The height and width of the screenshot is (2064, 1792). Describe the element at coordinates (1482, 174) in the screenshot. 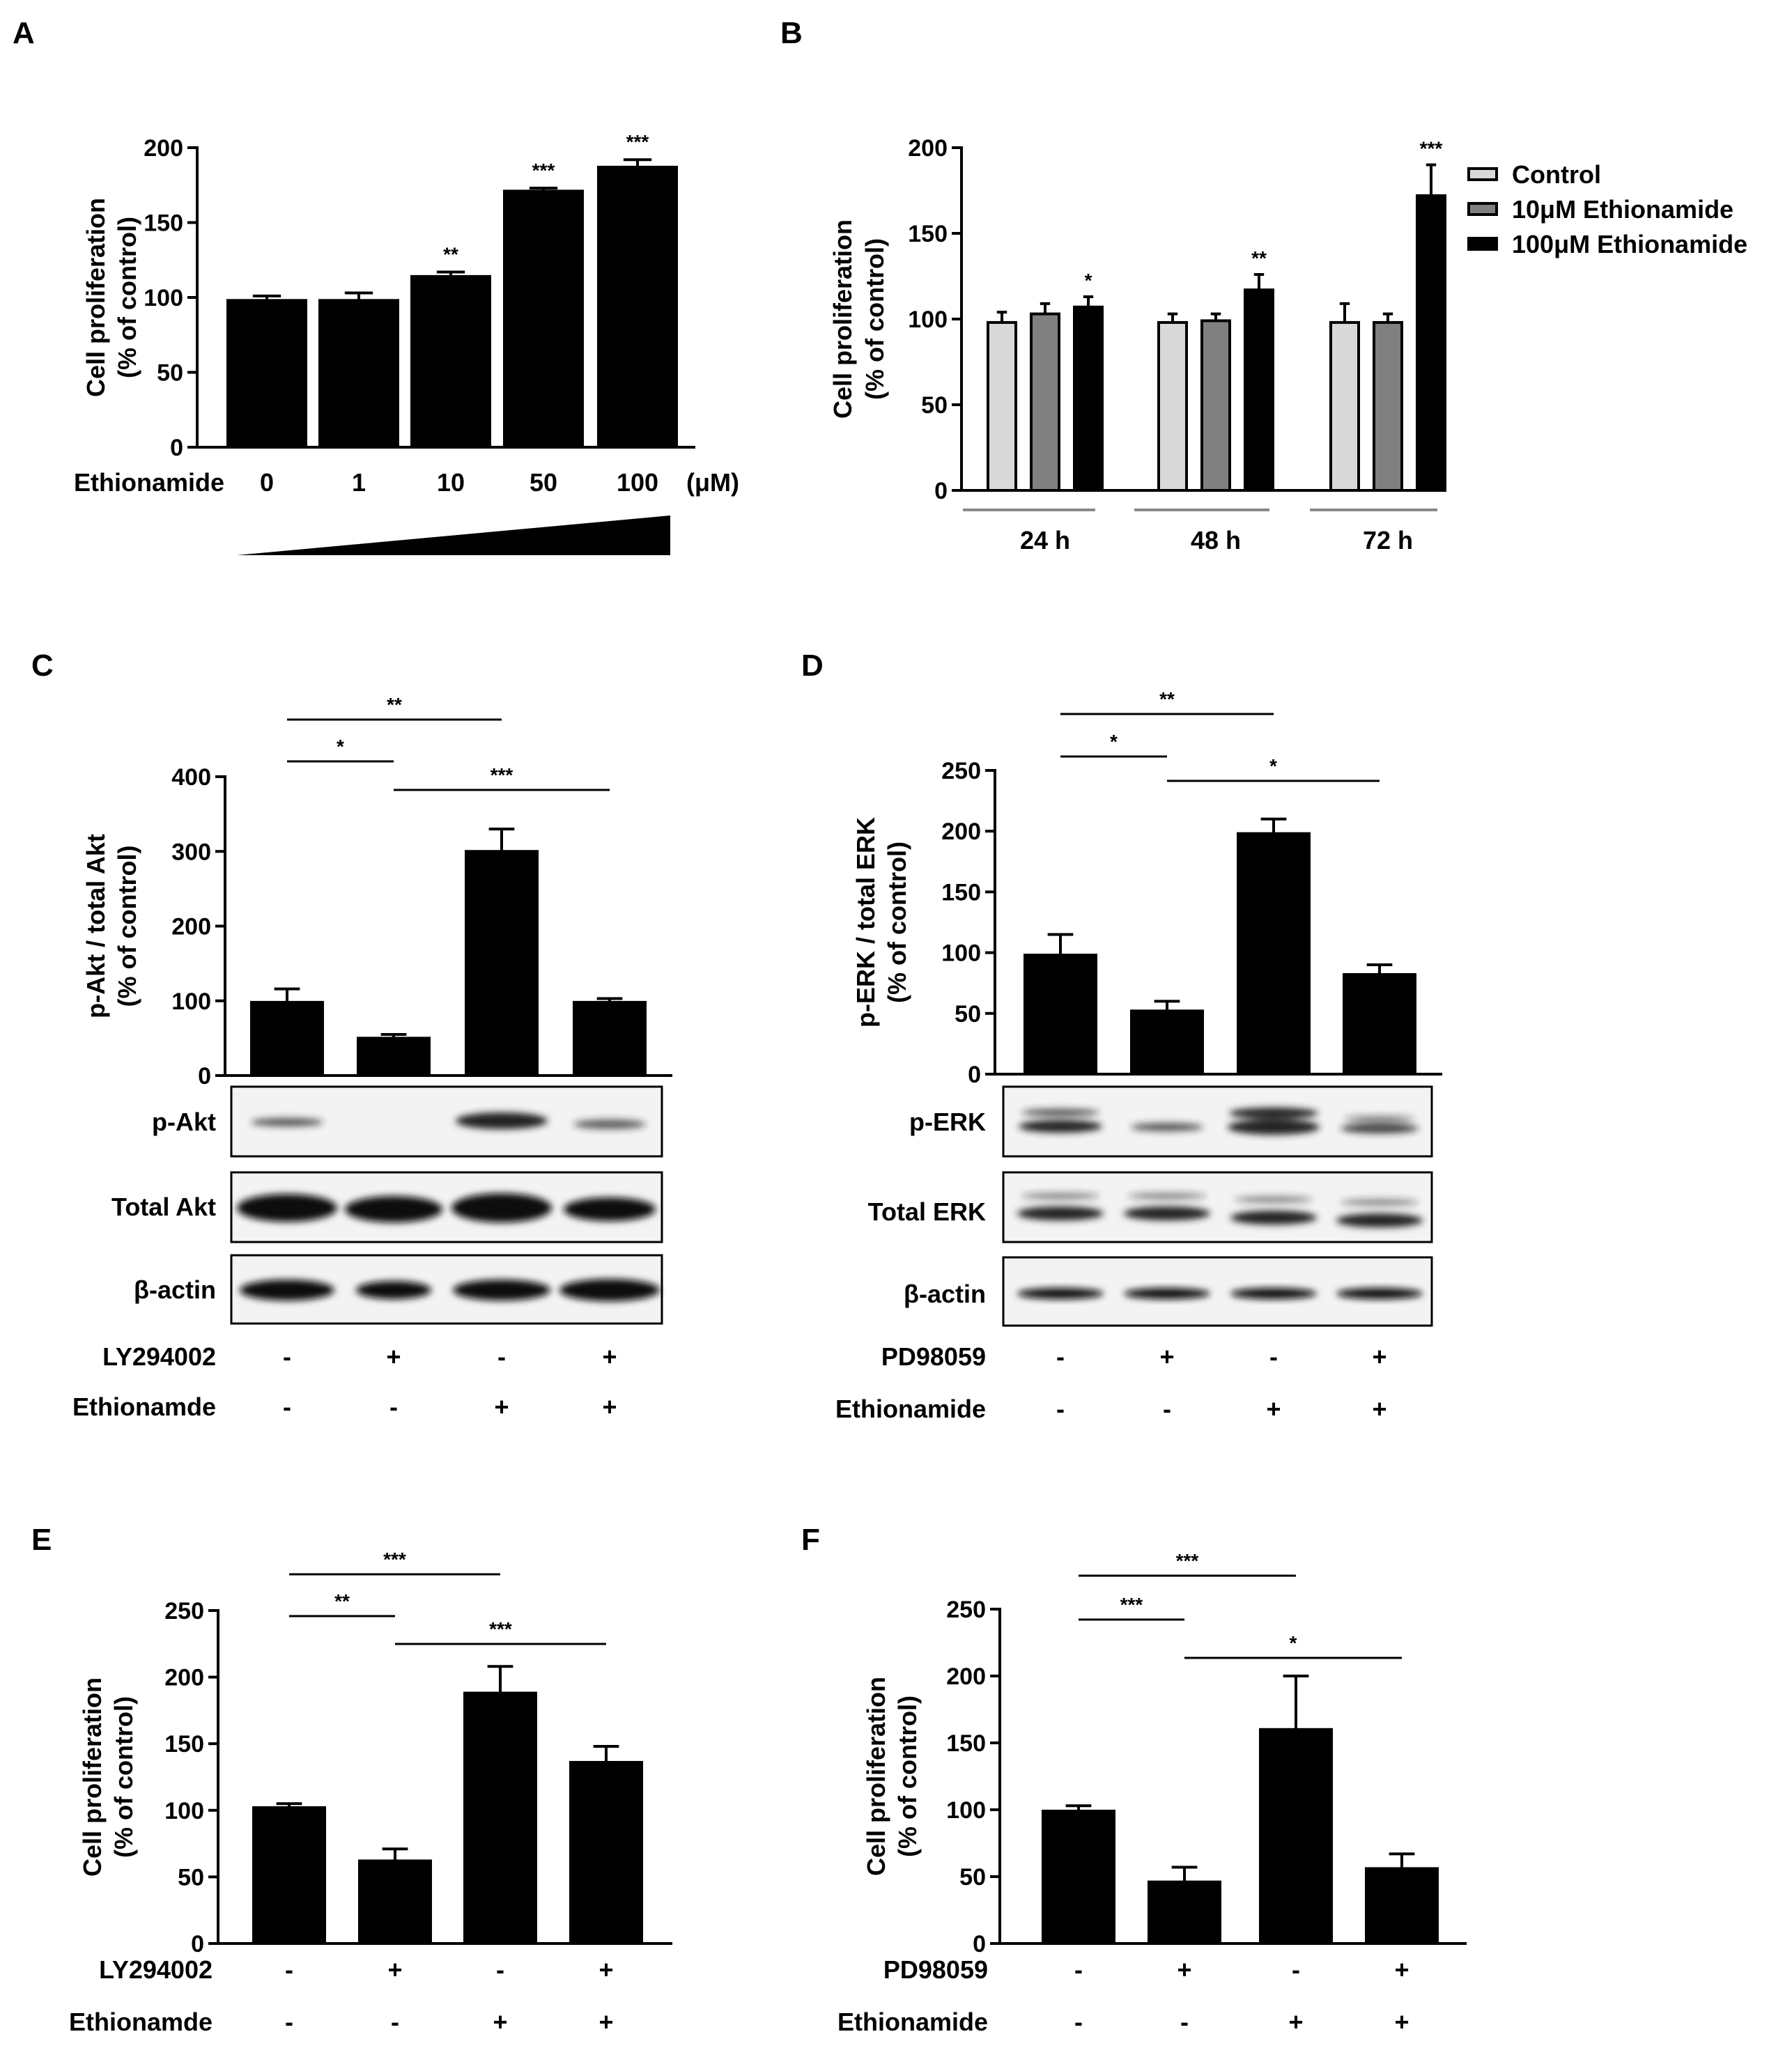

I see `legend-swatch-control` at that location.